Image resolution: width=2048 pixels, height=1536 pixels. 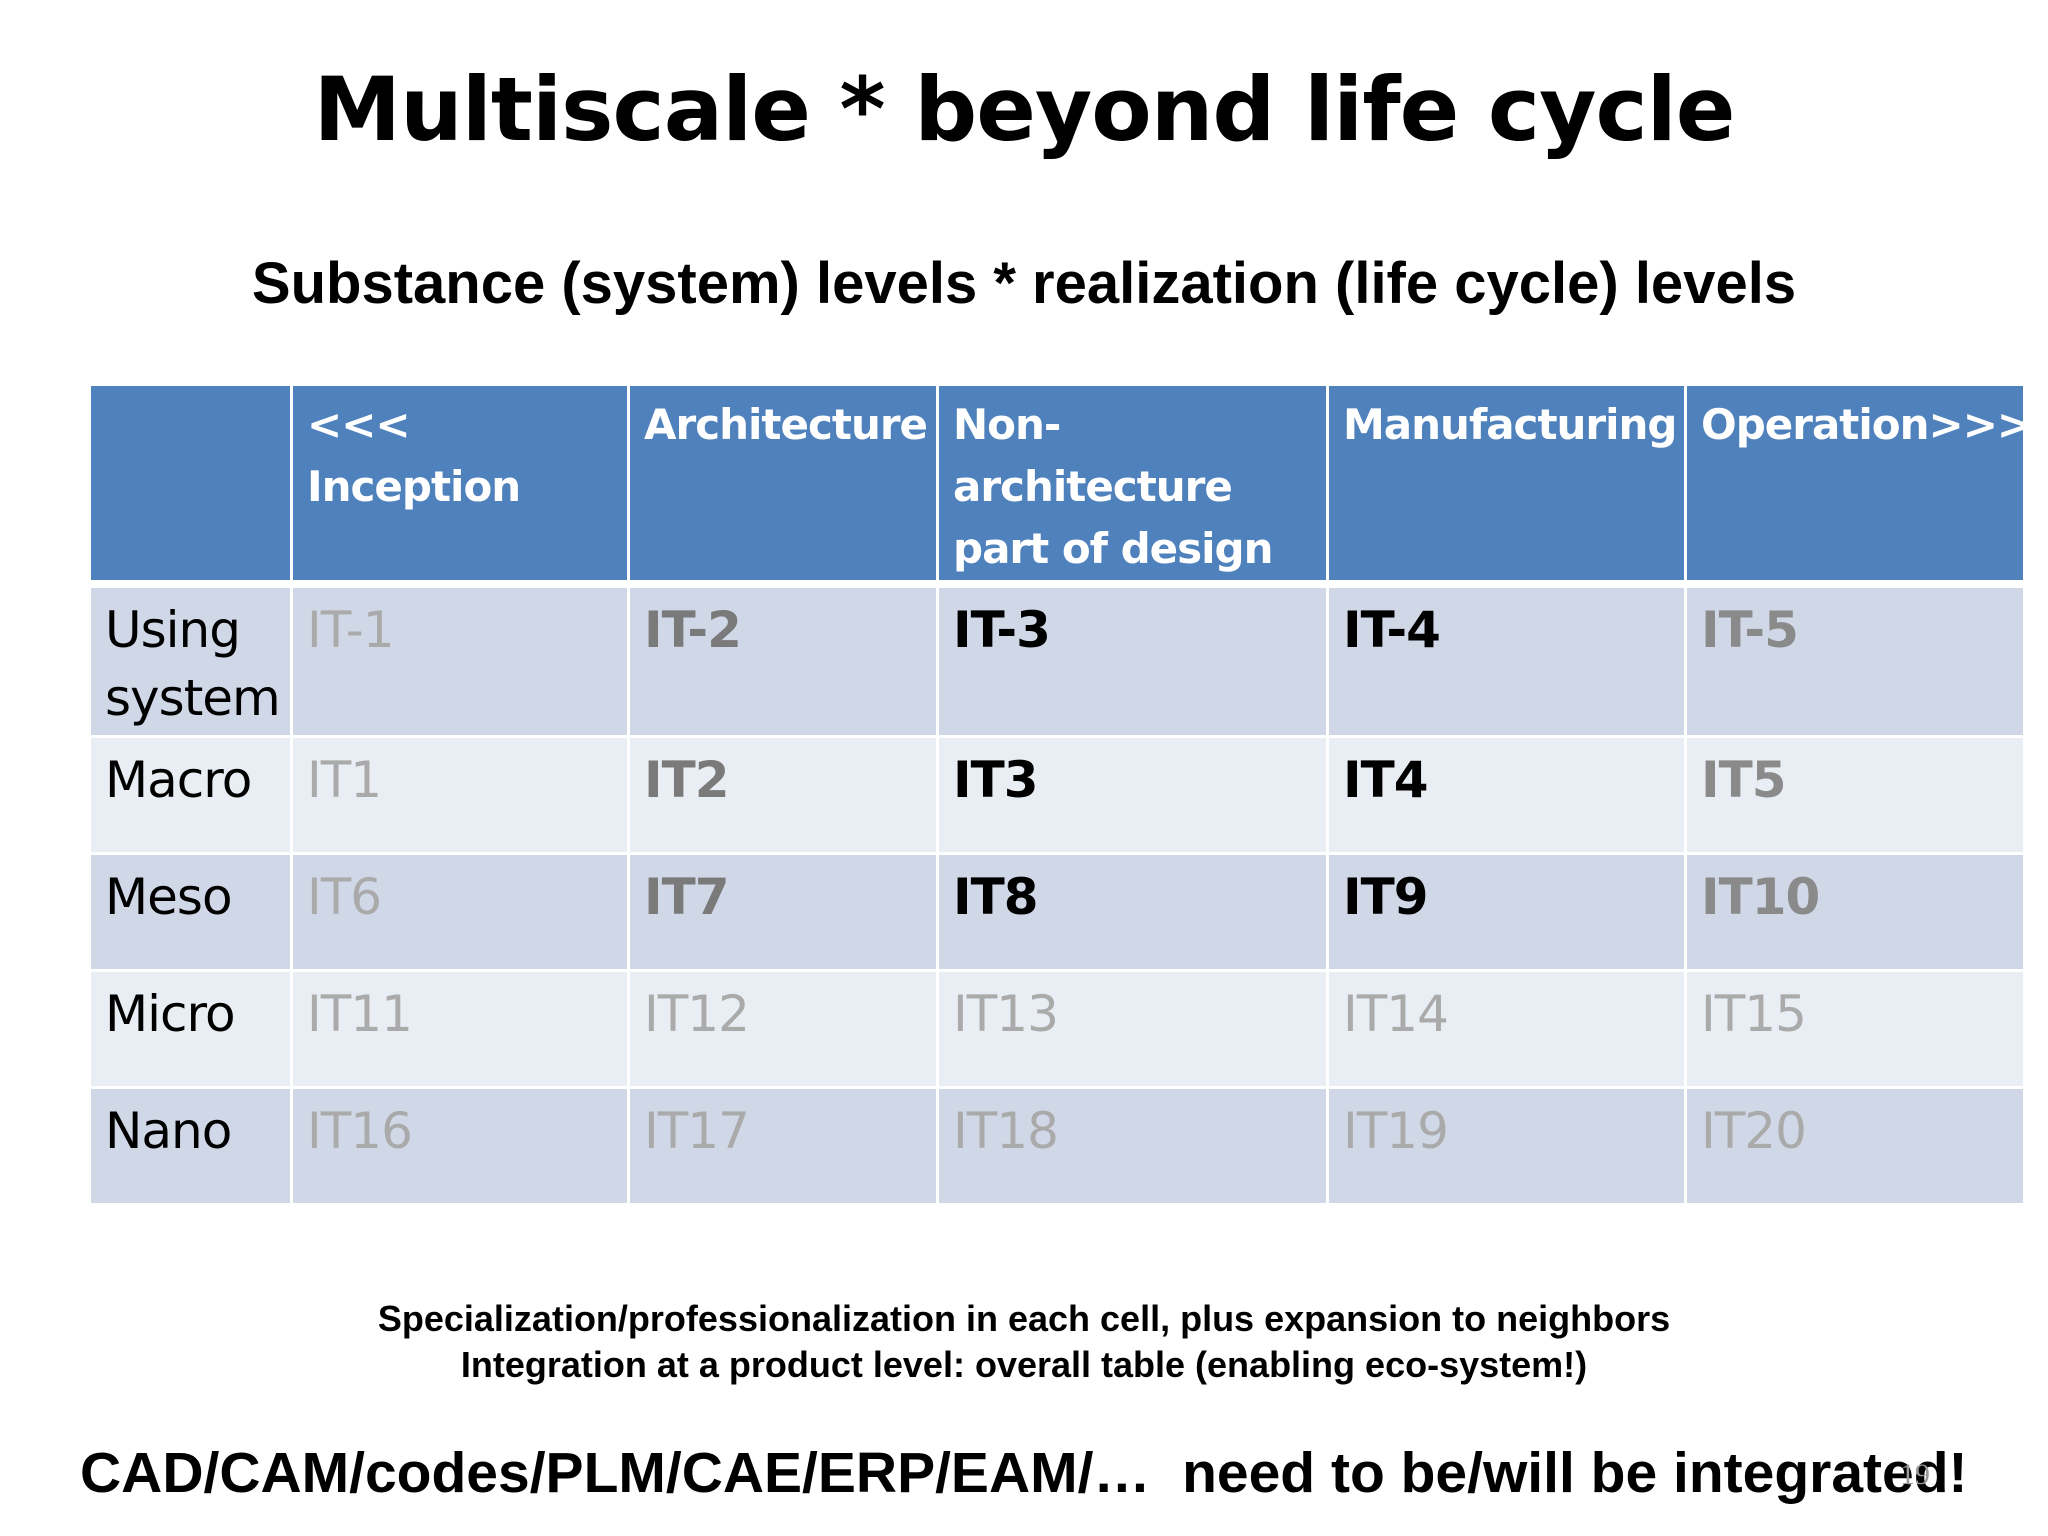 I want to click on table-row: Macro IT1 IT2 IT3 IT4 IT5, so click(x=1057, y=794).